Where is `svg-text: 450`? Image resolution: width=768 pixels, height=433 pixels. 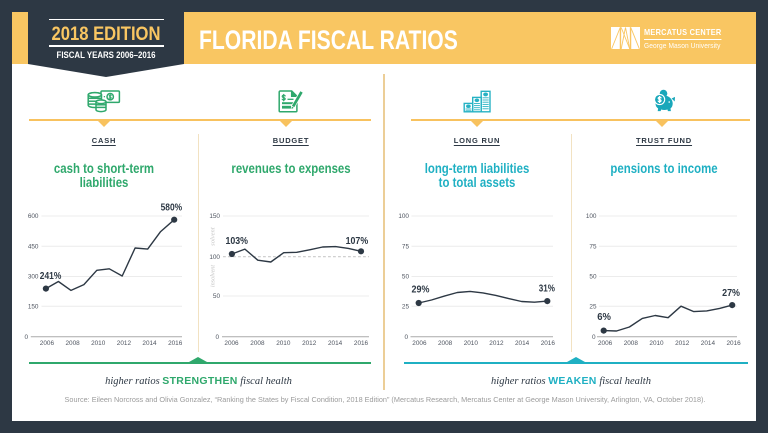
svg-text: 450 is located at coordinates (33, 247).